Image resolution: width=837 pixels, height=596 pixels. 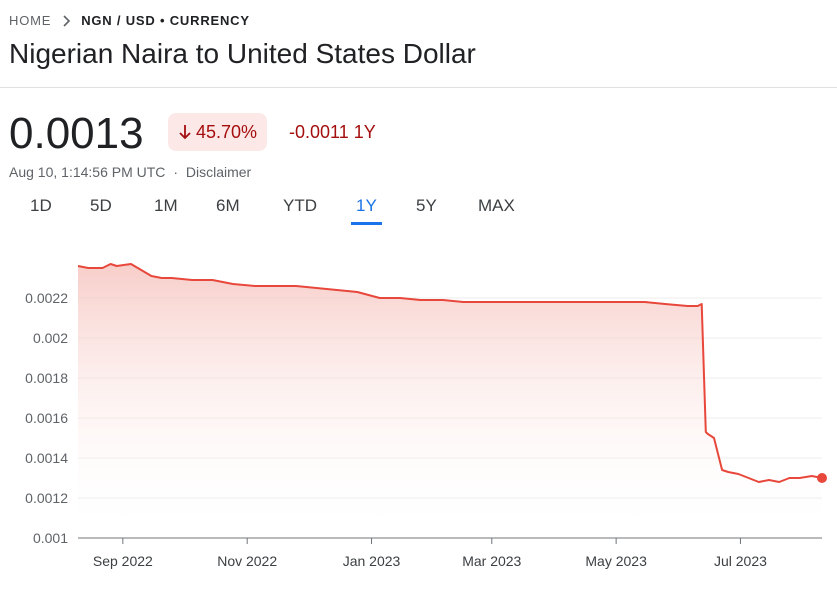 I want to click on y-axis: 0.001 0.0012 0.0014 0.0016 0.0018 0.002 0.0022, so click(x=46, y=418).